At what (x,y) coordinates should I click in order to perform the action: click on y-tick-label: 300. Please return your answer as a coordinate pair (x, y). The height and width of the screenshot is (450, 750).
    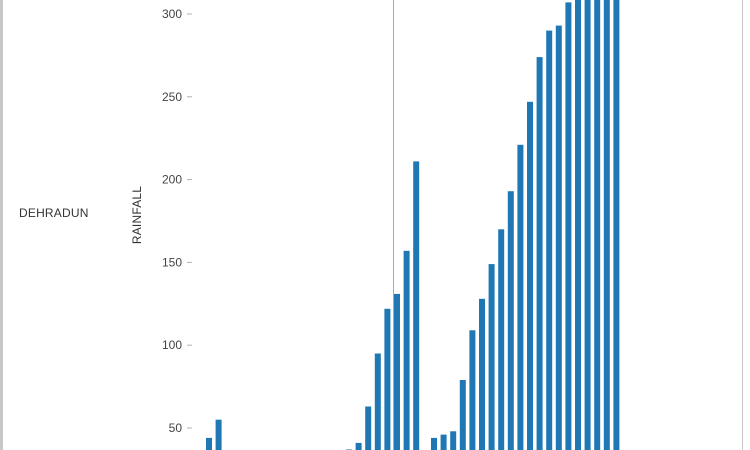
    Looking at the image, I should click on (172, 14).